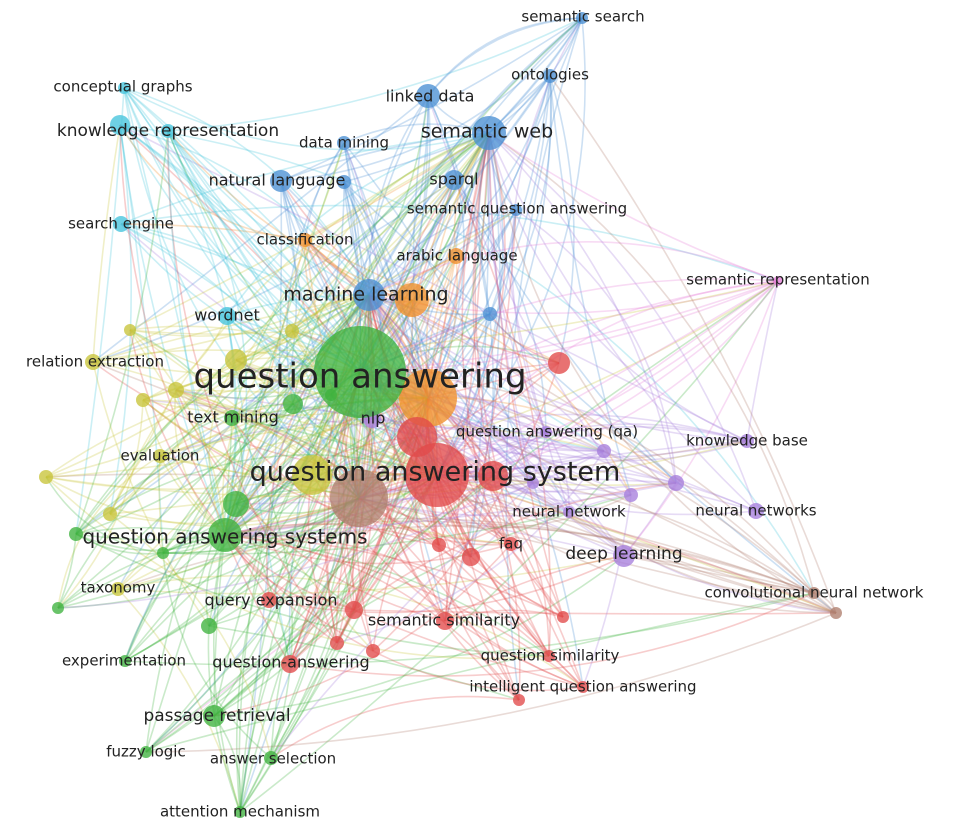 This screenshot has height=828, width=959. I want to click on edge-u21-question-answering-systems, so click(281, 589).